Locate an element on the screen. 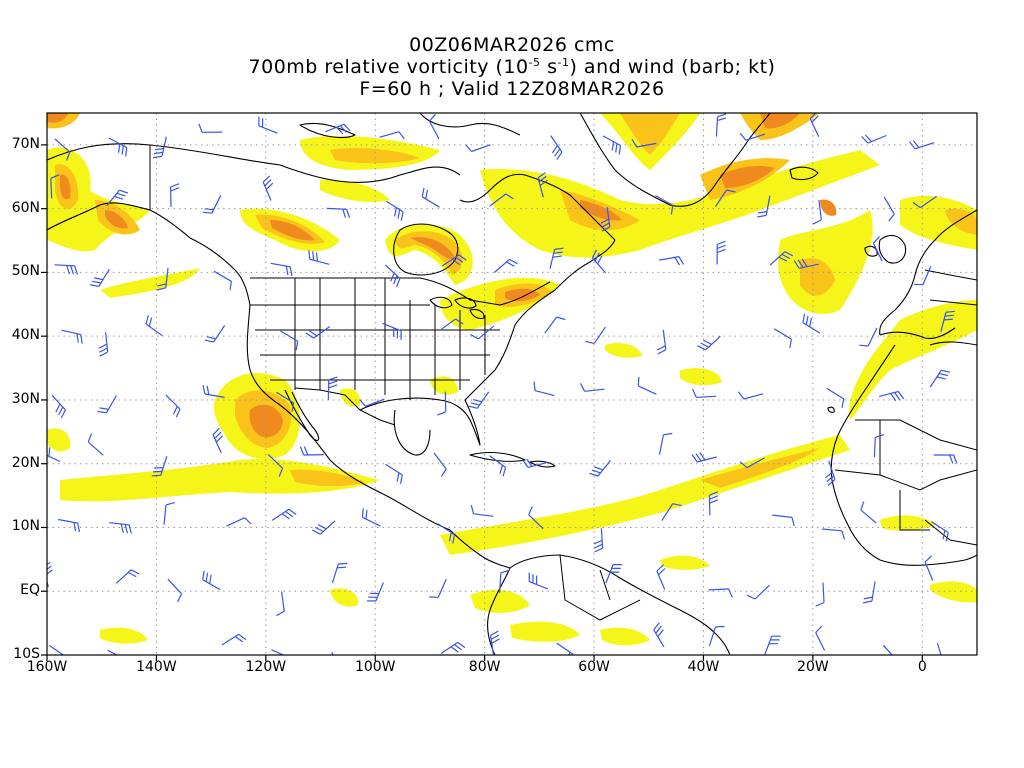 This screenshot has height=768, width=1024. lat-label: 50N is located at coordinates (25, 271).